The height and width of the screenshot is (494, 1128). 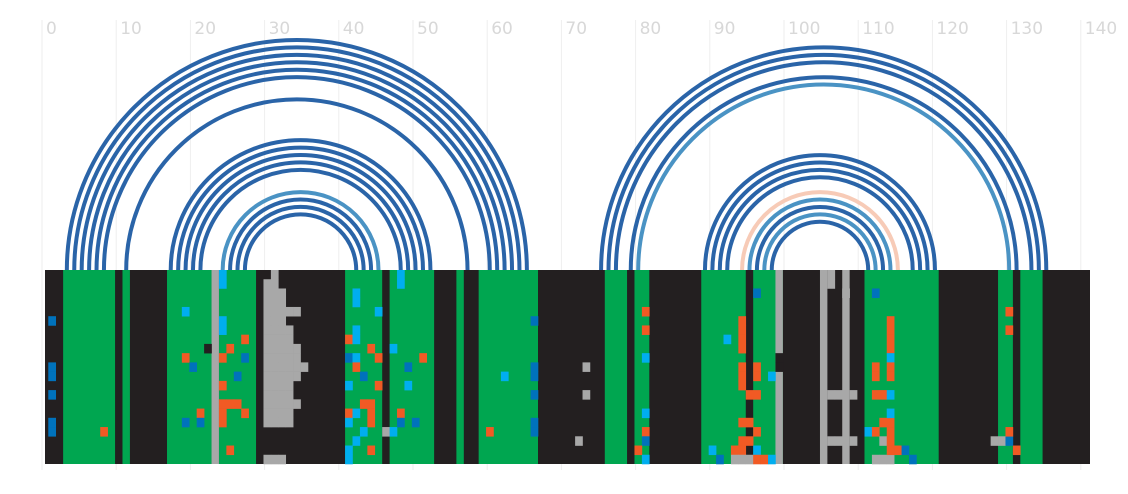 What do you see at coordinates (1027, 29) in the screenshot?
I see `x-tick-label: 130` at bounding box center [1027, 29].